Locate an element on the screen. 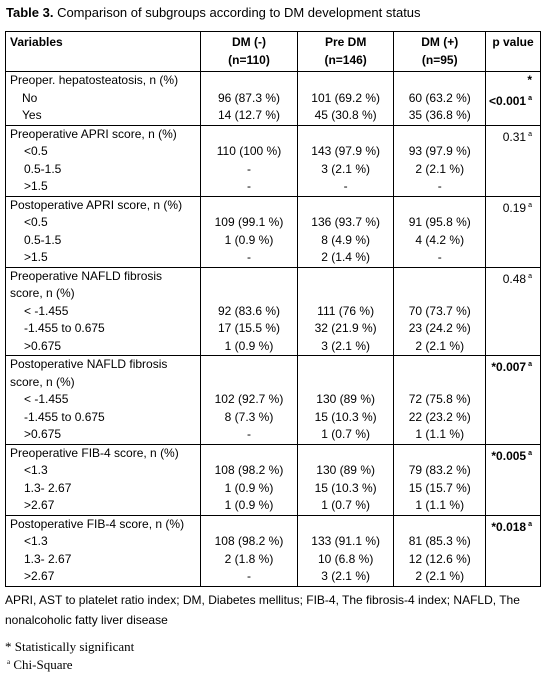 The width and height of the screenshot is (552, 685). value: 93 (97.9 %) is located at coordinates (439, 151).